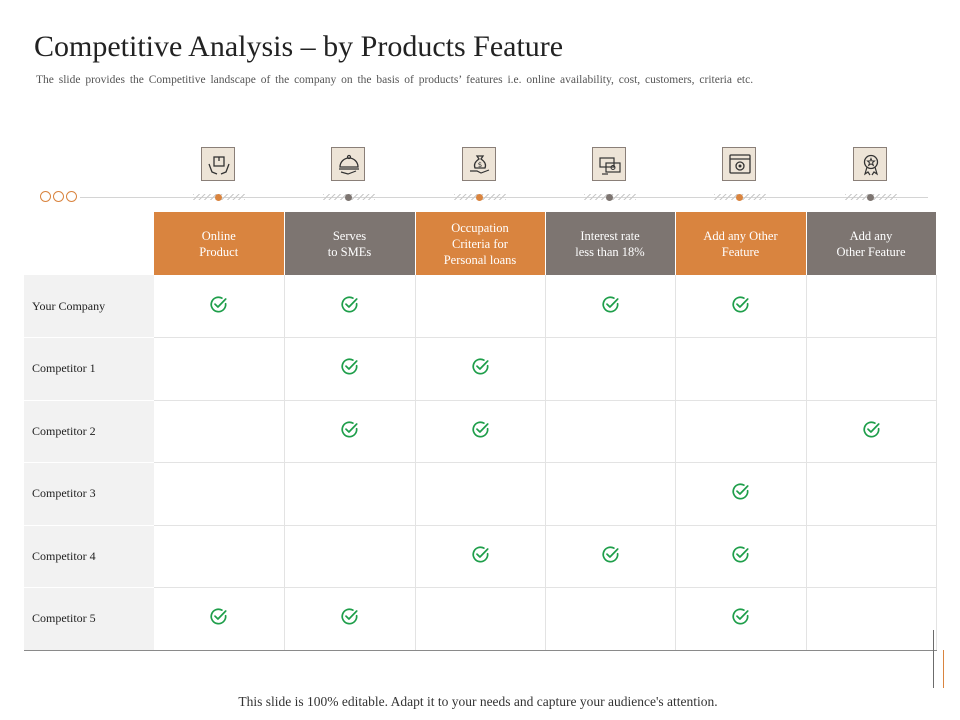  I want to click on column-header-label: Occupation Criteria for Personal loans, so click(480, 244).